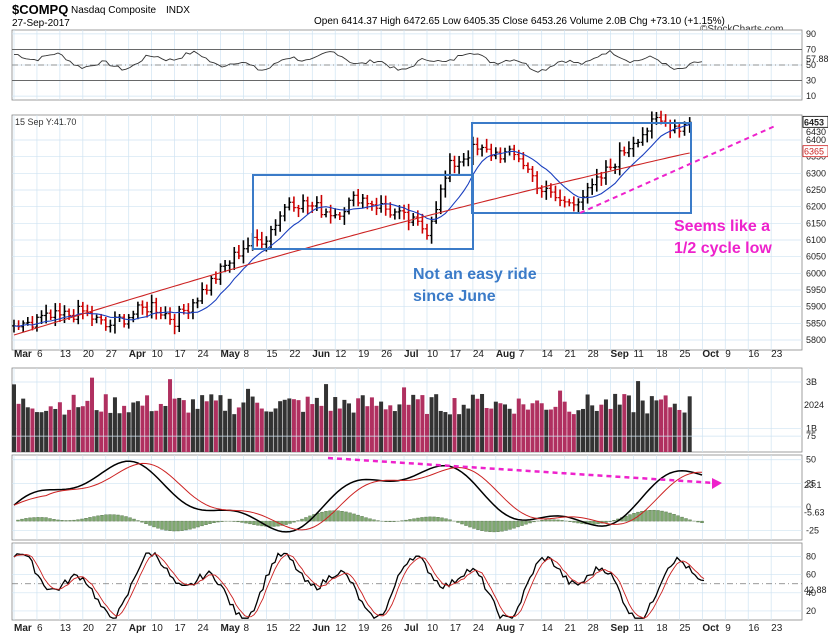 The image size is (828, 634). What do you see at coordinates (204, 354) in the screenshot?
I see `x-axis-label: 24` at bounding box center [204, 354].